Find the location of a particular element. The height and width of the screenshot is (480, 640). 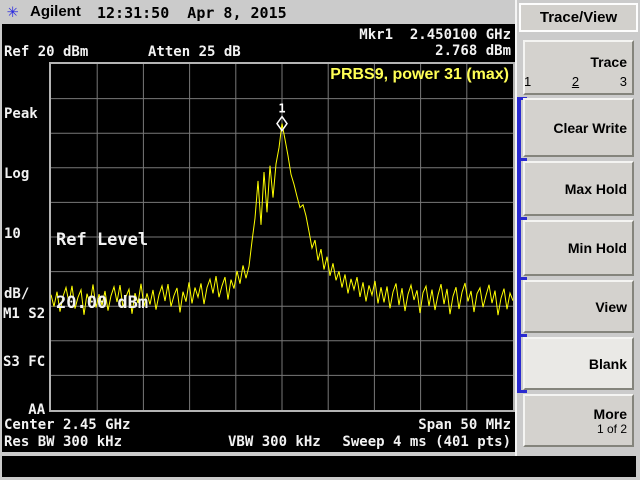

softkey-more: More 1 of 2 is located at coordinates (578, 420).